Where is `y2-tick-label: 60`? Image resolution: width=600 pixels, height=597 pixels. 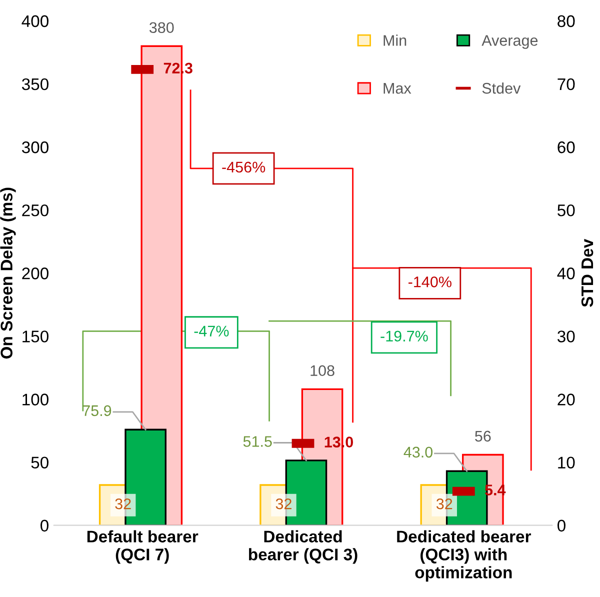
y2-tick-label: 60 is located at coordinates (566, 147).